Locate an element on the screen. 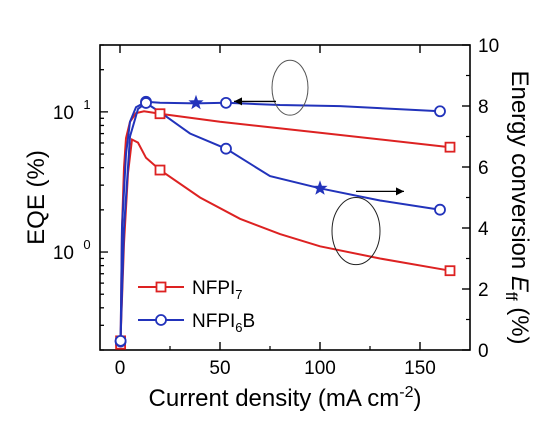 Image resolution: width=550 pixels, height=425 pixels. x-tick-label: 50 is located at coordinates (219, 368).